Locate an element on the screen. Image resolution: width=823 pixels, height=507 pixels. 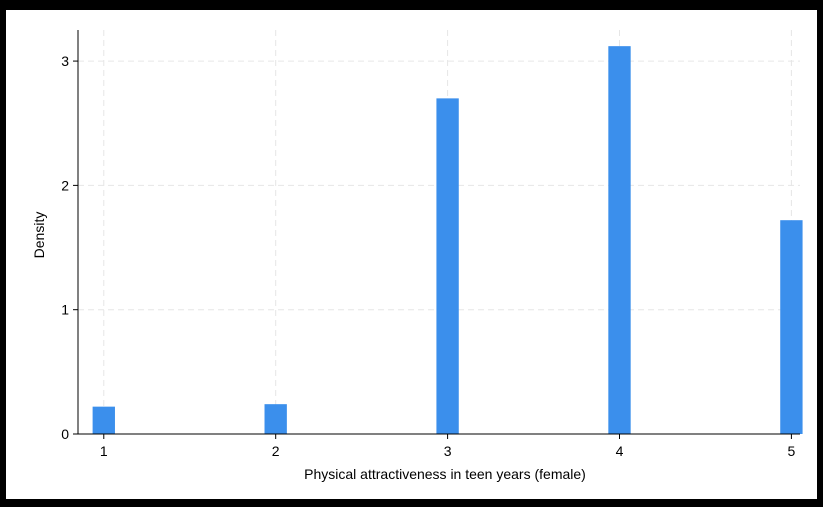
y-tick-label: 3 is located at coordinates (65, 61).